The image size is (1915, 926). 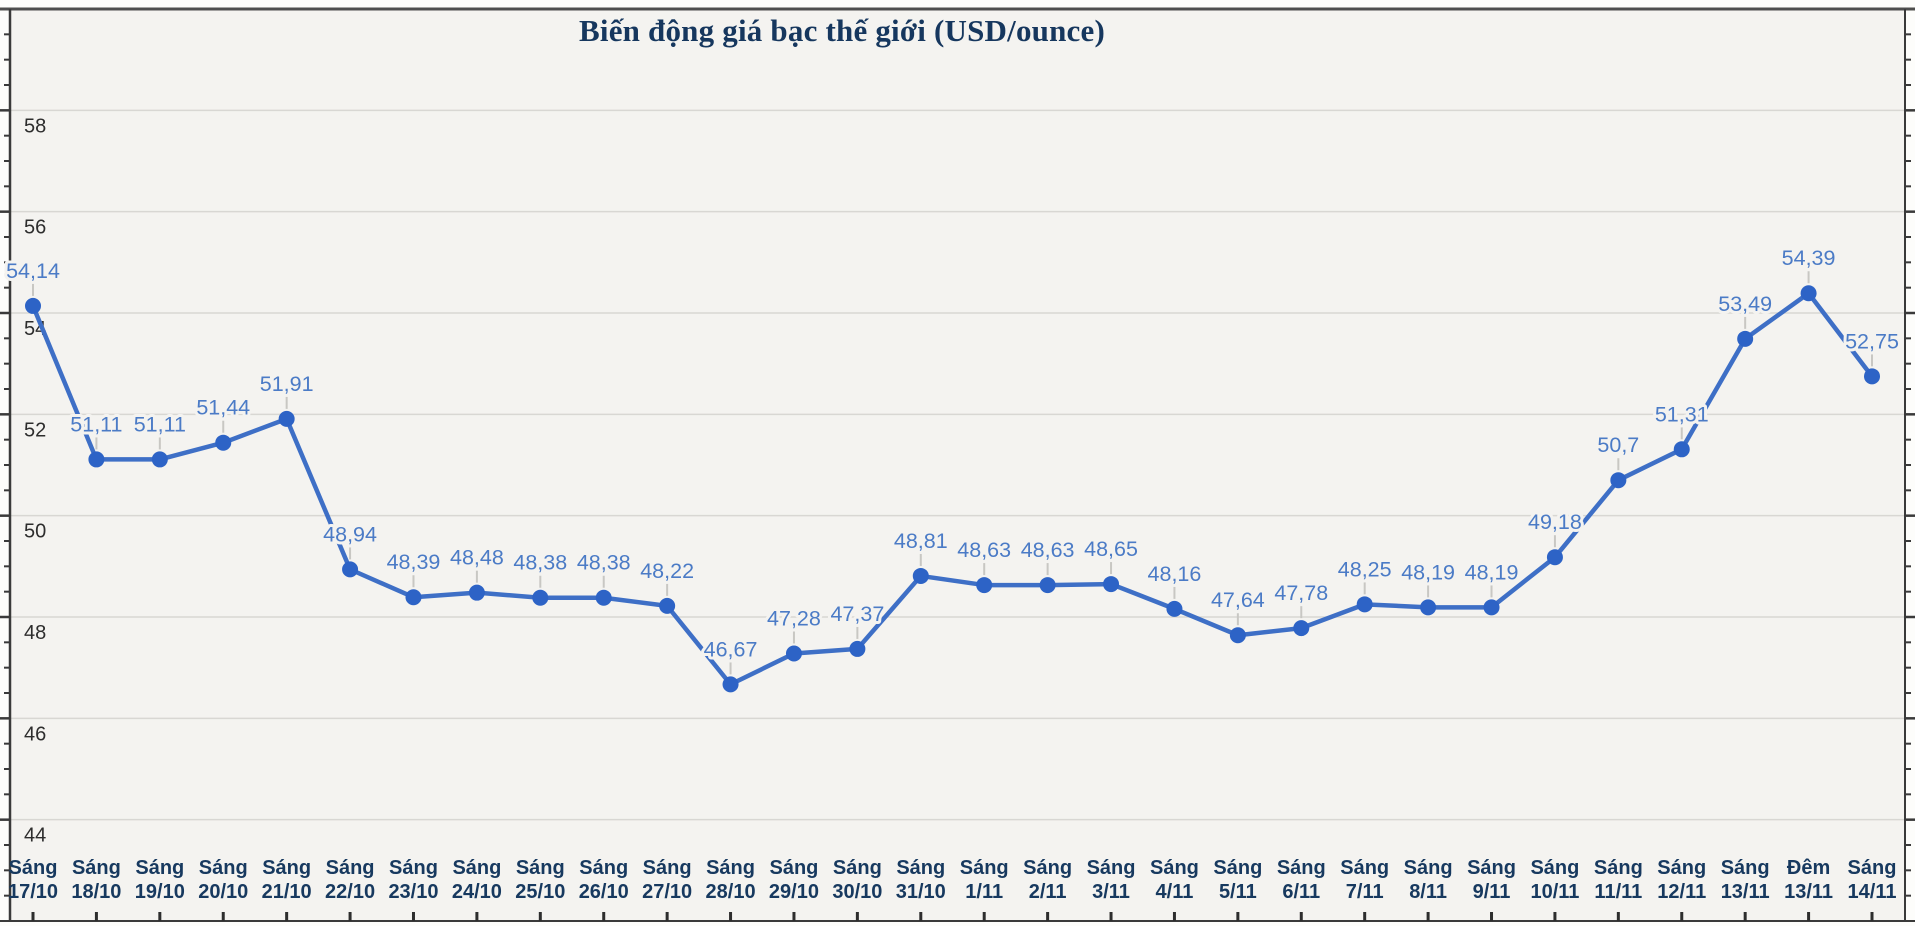 What do you see at coordinates (1301, 880) in the screenshot?
I see `x-tick-label: Sáng 6/11` at bounding box center [1301, 880].